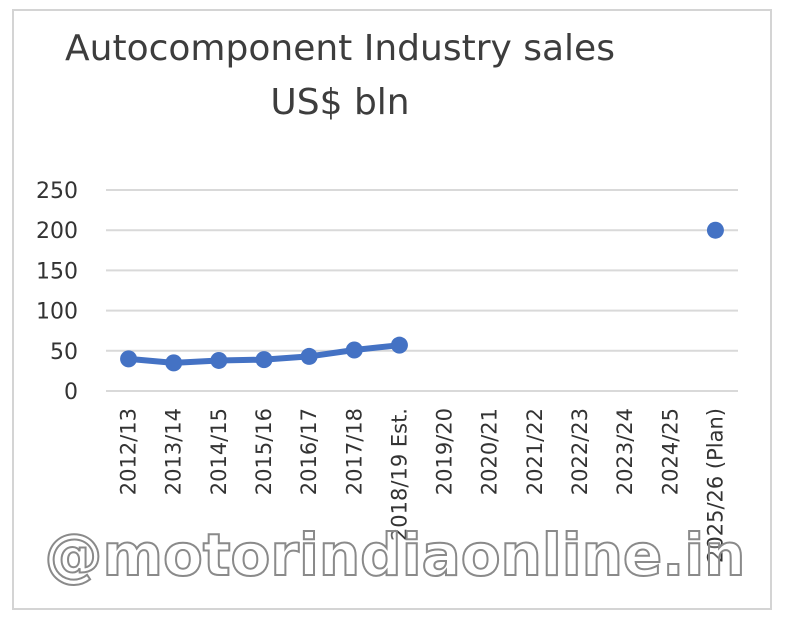 Image resolution: width=787 pixels, height=630 pixels. Describe the element at coordinates (340, 48) in the screenshot. I see `chart-title-line-1: Autocomponent Industry sales` at that location.